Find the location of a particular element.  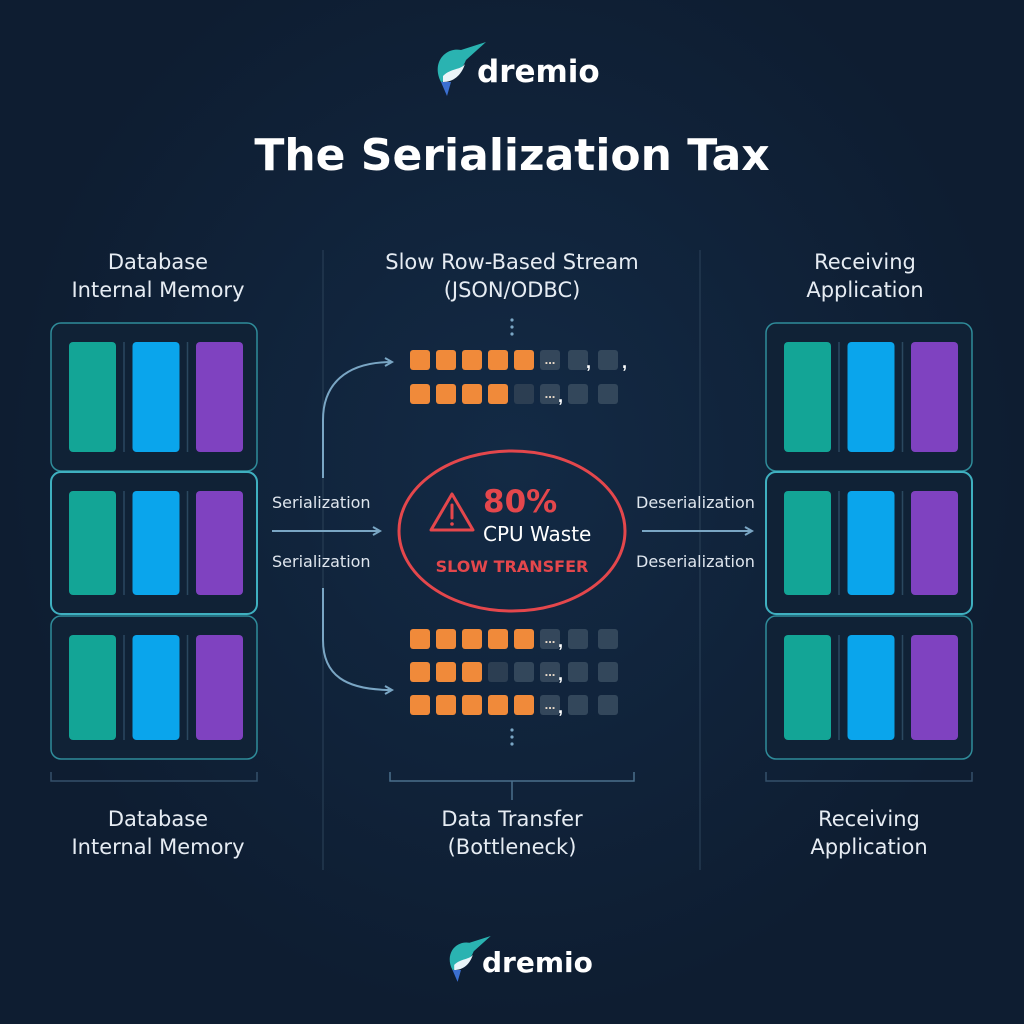

cpu-waste-label: CPU Waste is located at coordinates (537, 534).